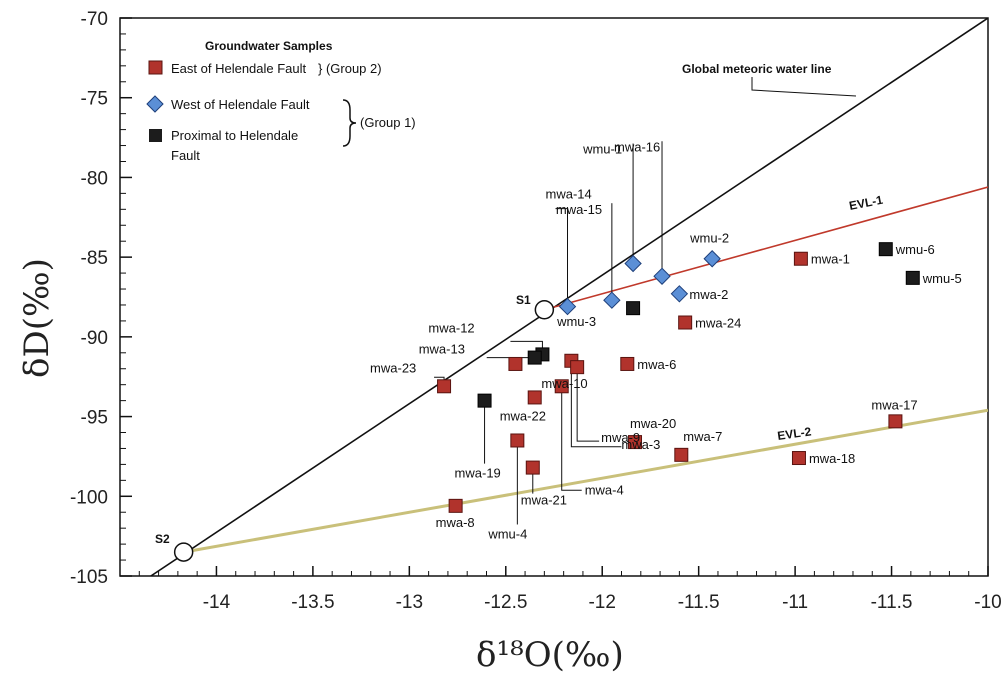 The width and height of the screenshot is (1002, 677). Describe the element at coordinates (393, 367) in the screenshot. I see `label-mwa-23: mwa-23` at that location.